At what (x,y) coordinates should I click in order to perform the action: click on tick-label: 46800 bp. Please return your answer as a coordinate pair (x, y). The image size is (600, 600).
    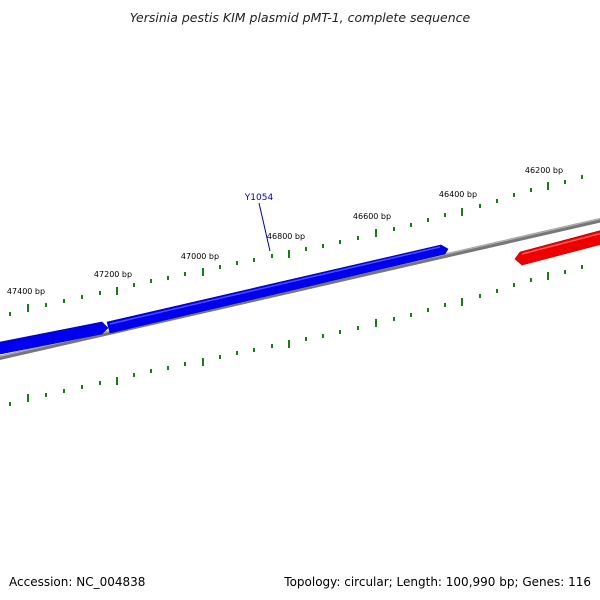
    Looking at the image, I should click on (286, 236).